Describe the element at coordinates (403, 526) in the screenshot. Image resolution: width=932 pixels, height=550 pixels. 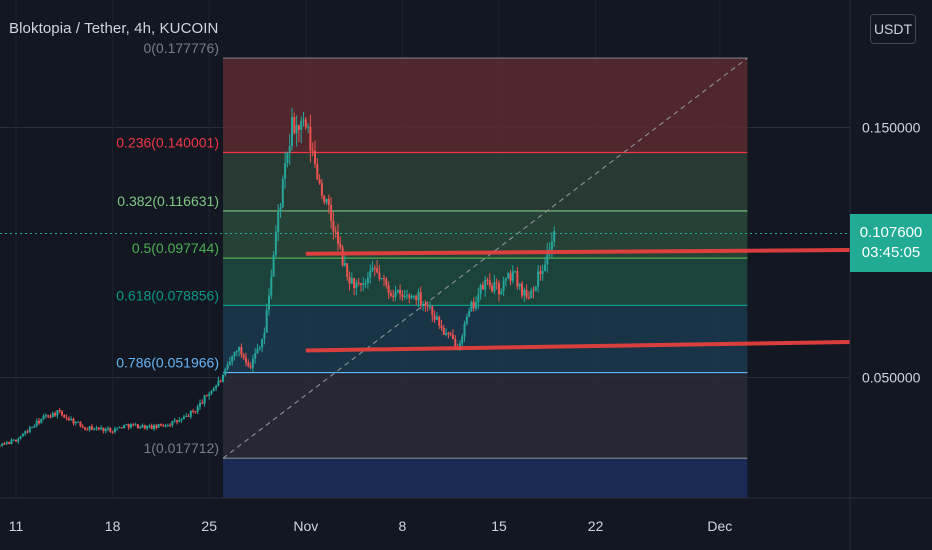
I see `time-axis-tick-label: 8` at that location.